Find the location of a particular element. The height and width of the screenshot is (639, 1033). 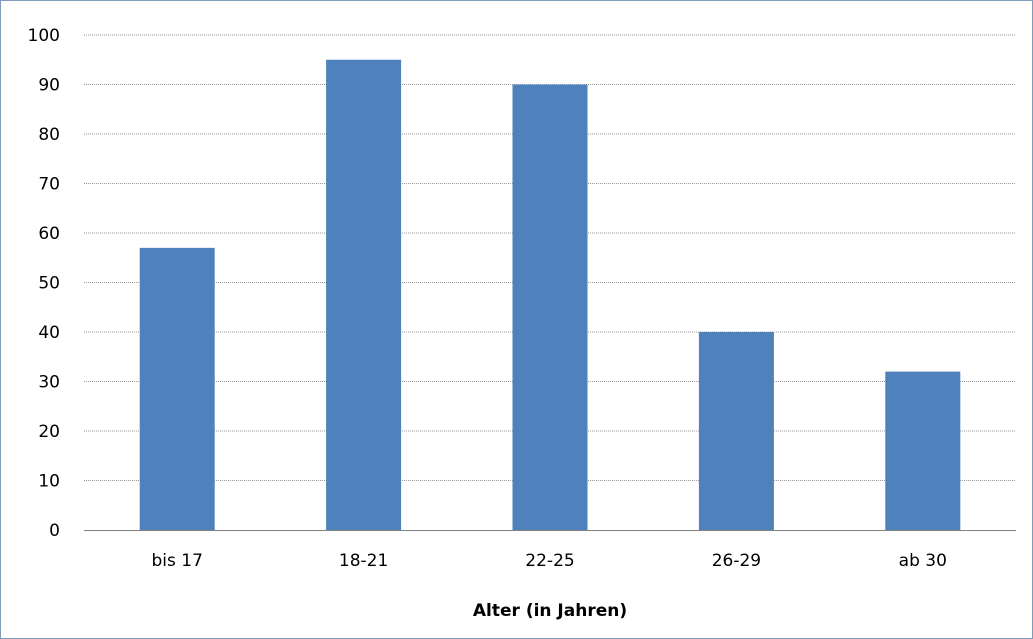

x-axis-tick-labels: bis 17 18-21 22-25 26-29 ab 30 is located at coordinates (548, 561).